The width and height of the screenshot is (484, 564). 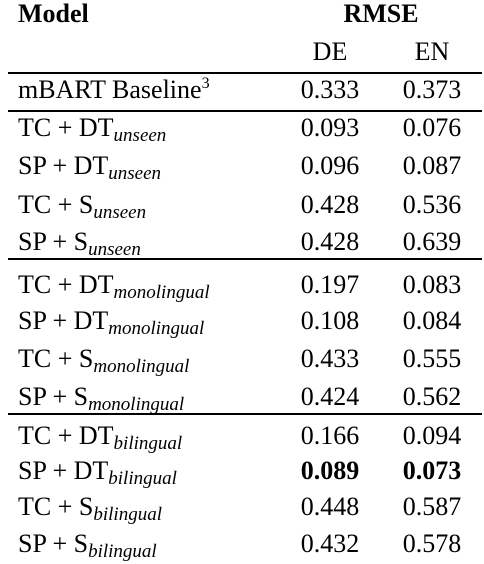 What do you see at coordinates (330, 89) in the screenshot?
I see `rmse-value: 0.333` at bounding box center [330, 89].